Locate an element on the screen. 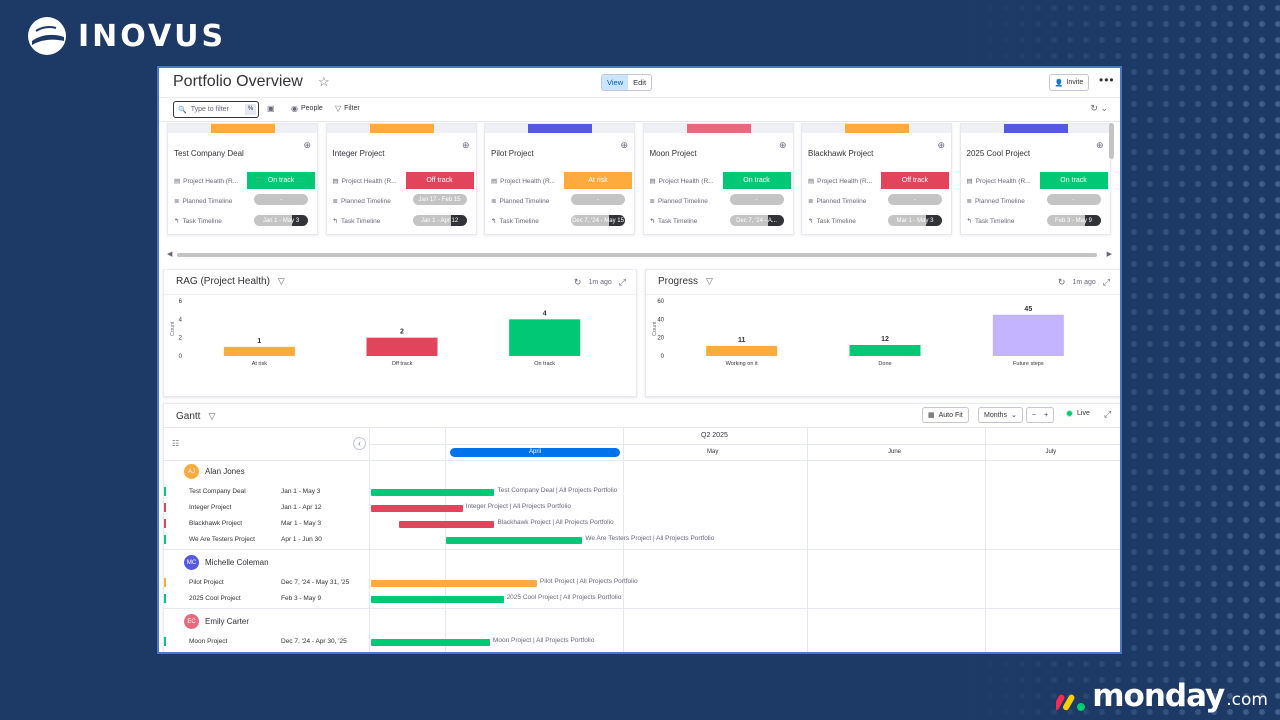 This screenshot has height=720, width=1280. filter-button: ▽ Filter is located at coordinates (347, 108).